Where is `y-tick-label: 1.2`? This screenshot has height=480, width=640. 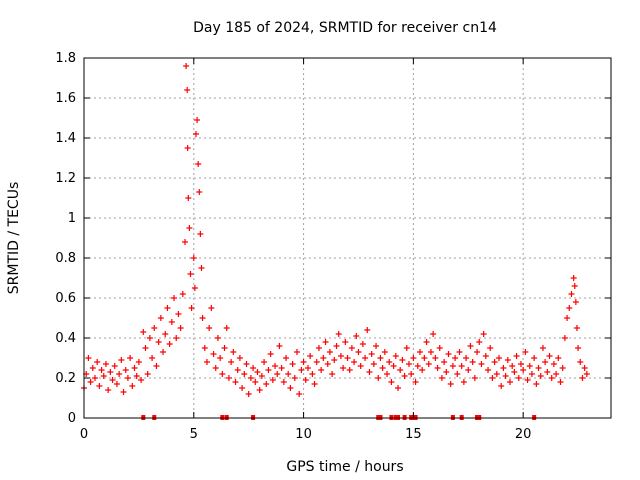 y-tick-label: 1.2 is located at coordinates (65, 178).